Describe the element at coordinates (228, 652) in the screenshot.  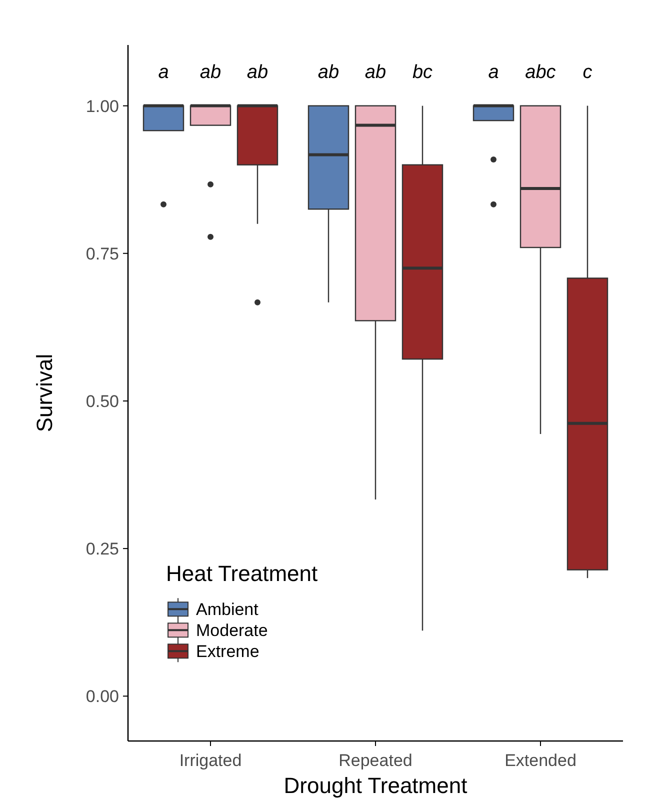
I see `legend-label: Extreme` at that location.